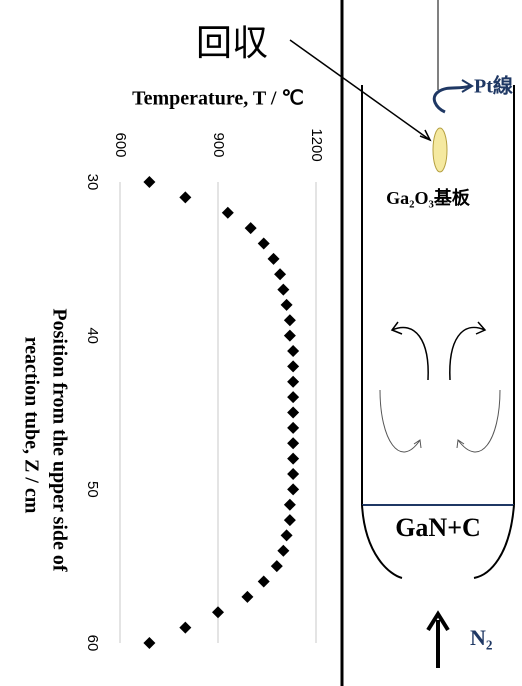  Describe the element at coordinates (92, 335) in the screenshot. I see `position-tick-label: 40` at that location.